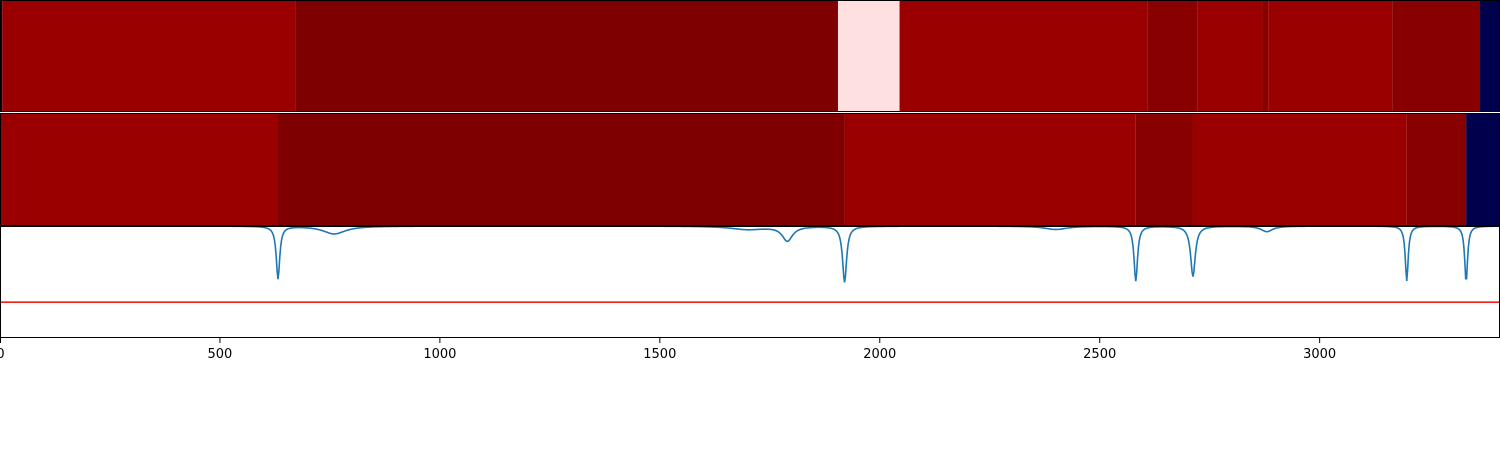 This screenshot has width=1500, height=450. Describe the element at coordinates (659, 354) in the screenshot. I see `x-tick-label-1500: 1500` at that location.